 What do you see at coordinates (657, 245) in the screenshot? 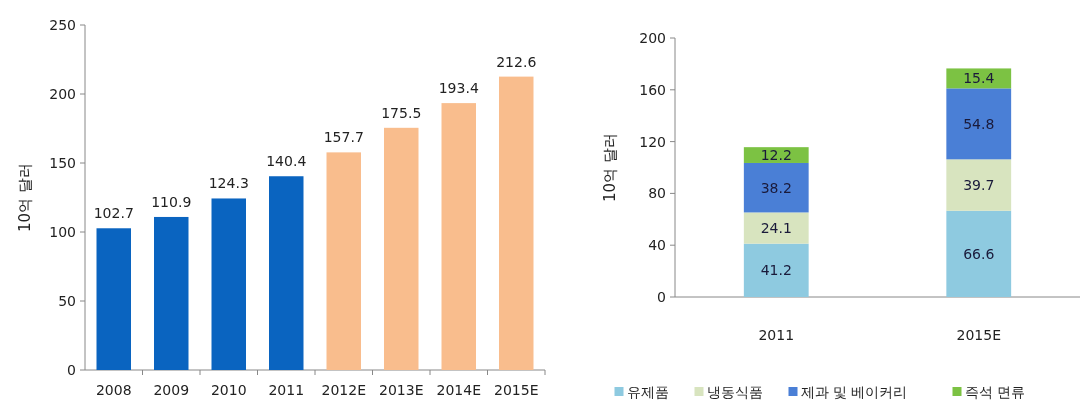
I see `y-tick-label: 40` at bounding box center [657, 245].